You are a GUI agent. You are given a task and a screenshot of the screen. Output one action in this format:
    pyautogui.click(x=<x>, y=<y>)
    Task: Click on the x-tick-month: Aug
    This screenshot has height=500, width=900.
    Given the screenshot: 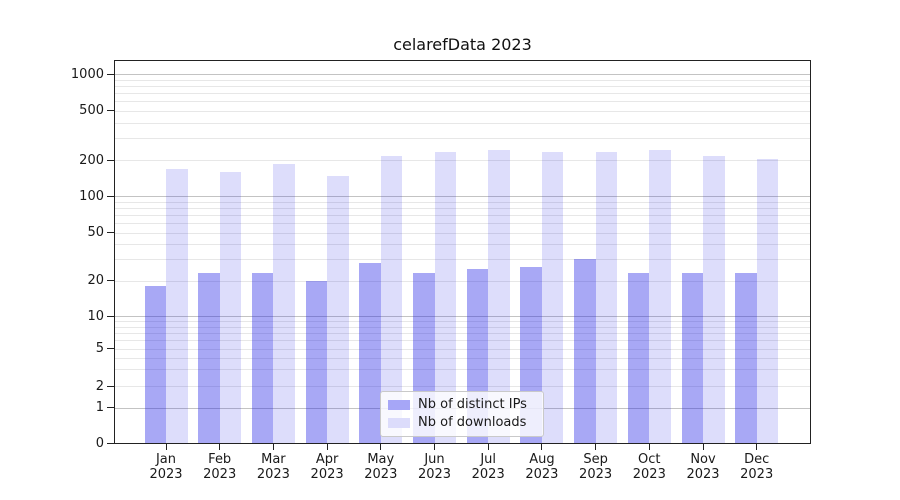 What is the action you would take?
    pyautogui.click(x=542, y=459)
    